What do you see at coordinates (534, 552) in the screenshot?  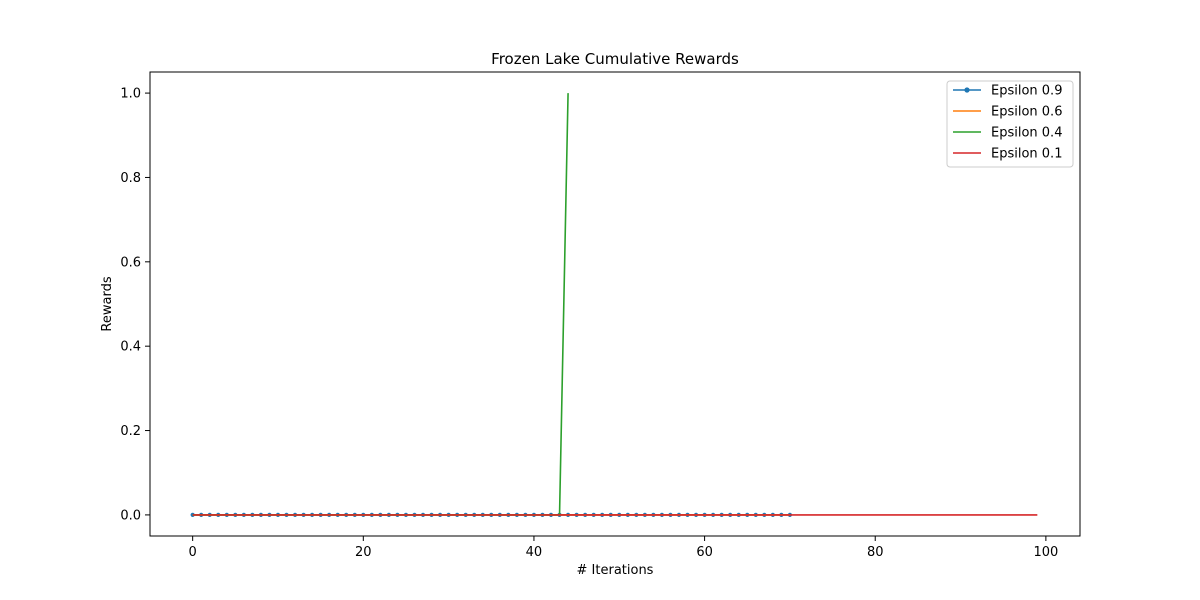 I see `x-tick-label: 40` at bounding box center [534, 552].